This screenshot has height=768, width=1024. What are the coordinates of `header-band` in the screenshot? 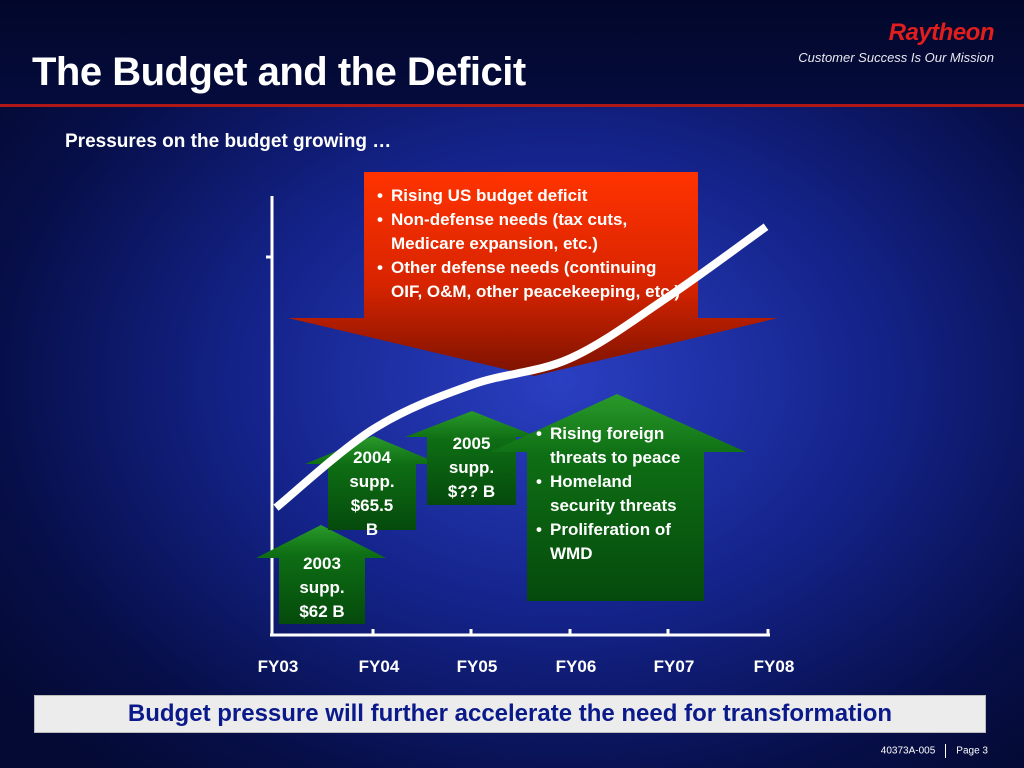 It's located at (512, 53).